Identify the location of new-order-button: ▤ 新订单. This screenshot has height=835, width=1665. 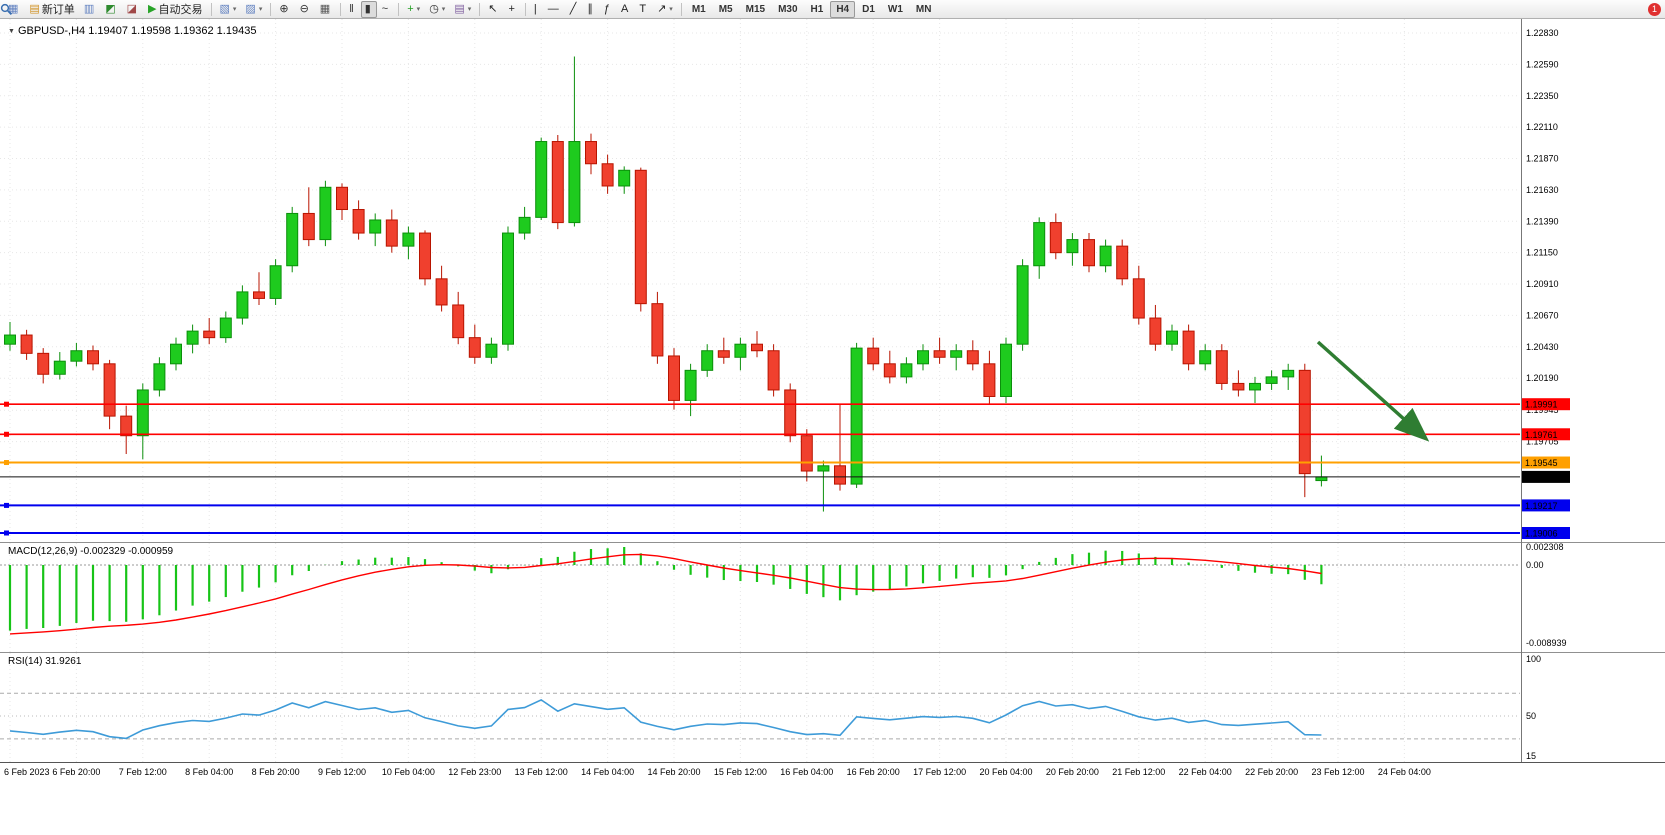
(51, 9).